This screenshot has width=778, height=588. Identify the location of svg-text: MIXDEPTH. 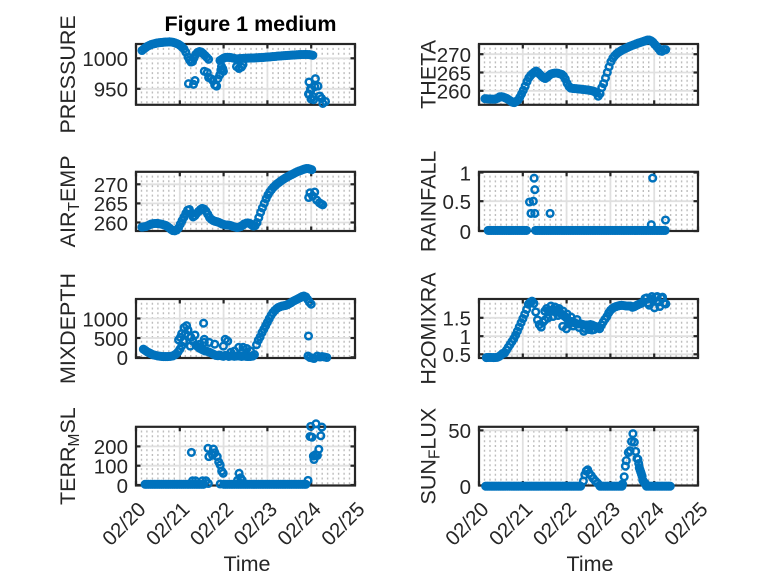
(68, 328).